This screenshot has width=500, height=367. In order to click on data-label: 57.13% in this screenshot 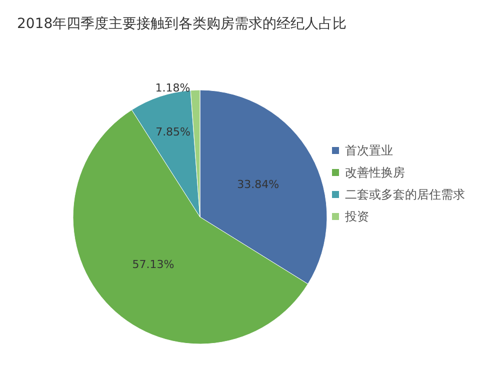, I will do `click(153, 264)`.